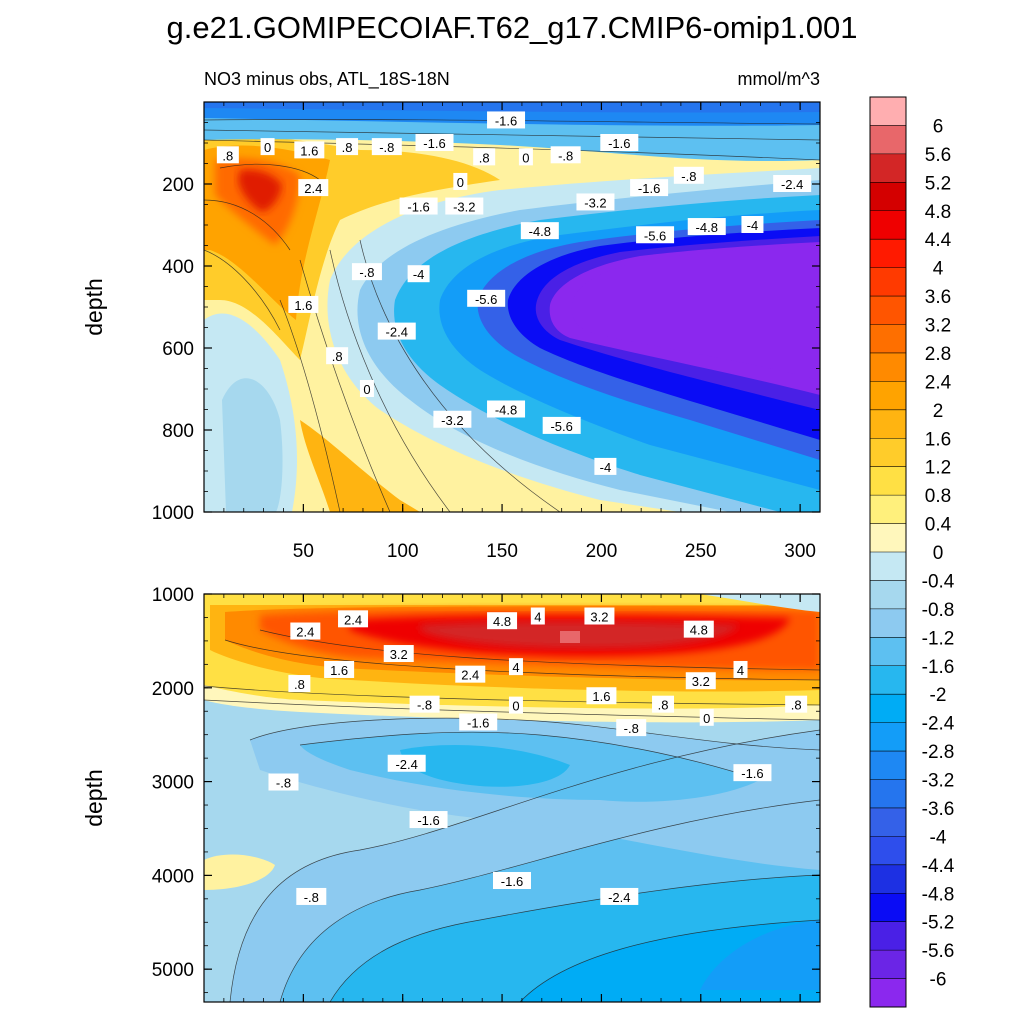 The image size is (1024, 1029). I want to click on top-contour-label: 0, so click(267, 147).